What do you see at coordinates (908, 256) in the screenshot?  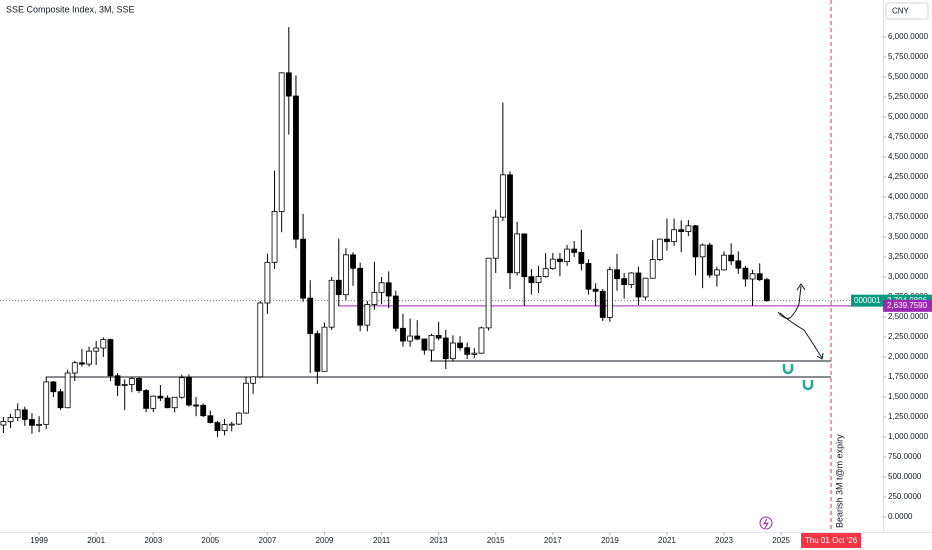 I see `y-tick-label: 3,250.0000` at bounding box center [908, 256].